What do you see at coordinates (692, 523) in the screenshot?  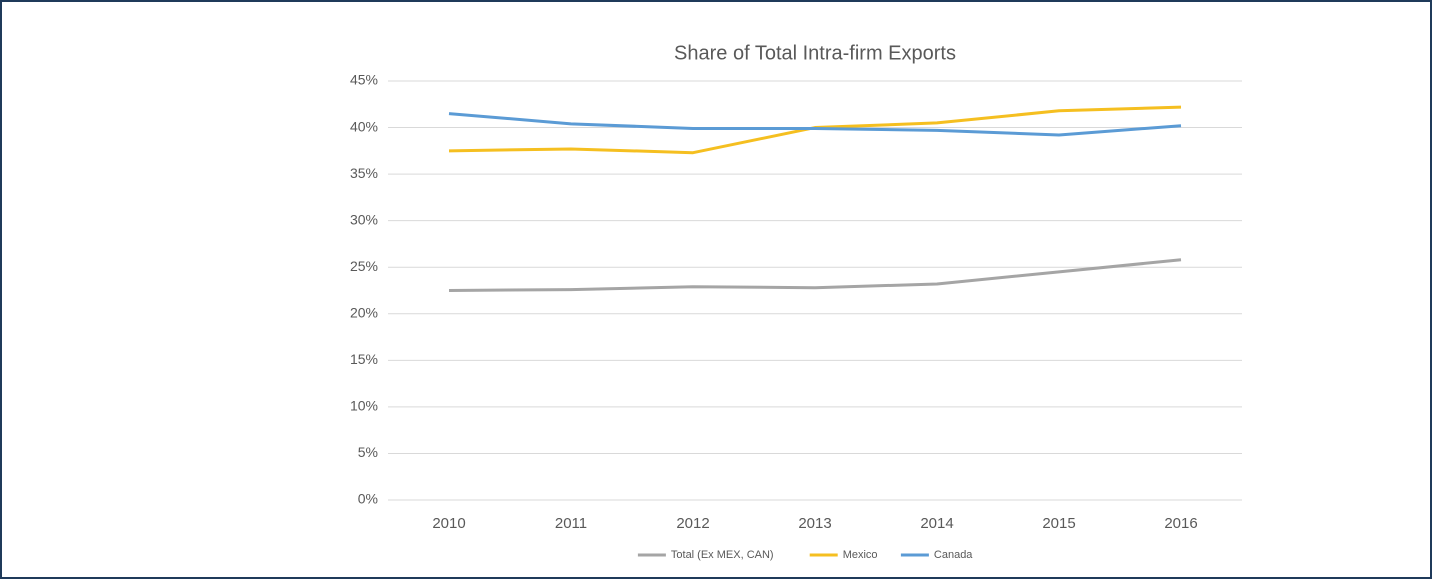 I see `x-tick-label: 2012` at bounding box center [692, 523].